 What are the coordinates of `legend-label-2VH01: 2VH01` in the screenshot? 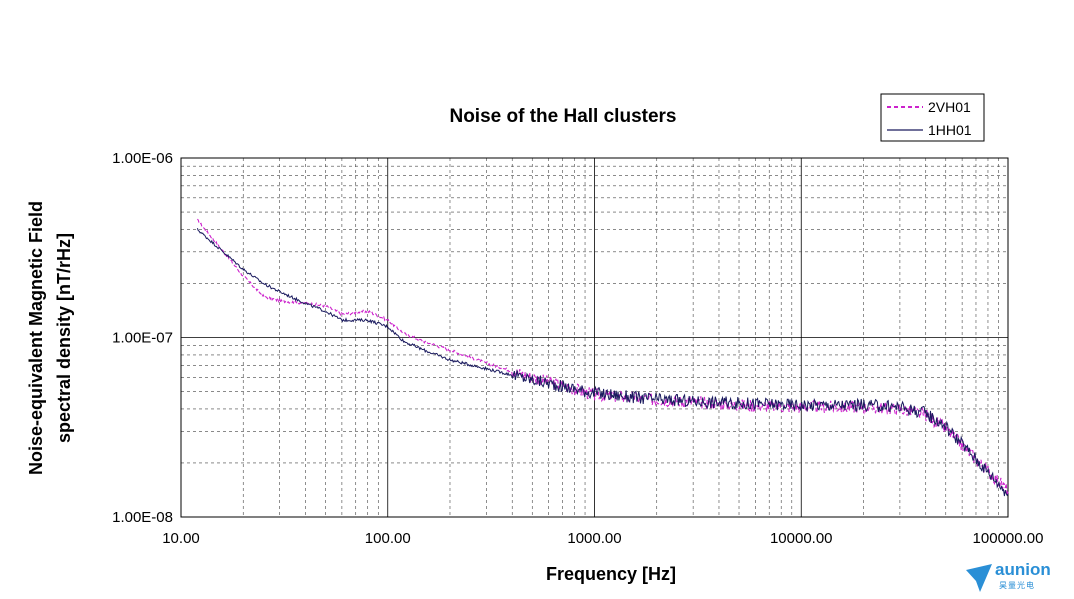 It's located at (949, 107).